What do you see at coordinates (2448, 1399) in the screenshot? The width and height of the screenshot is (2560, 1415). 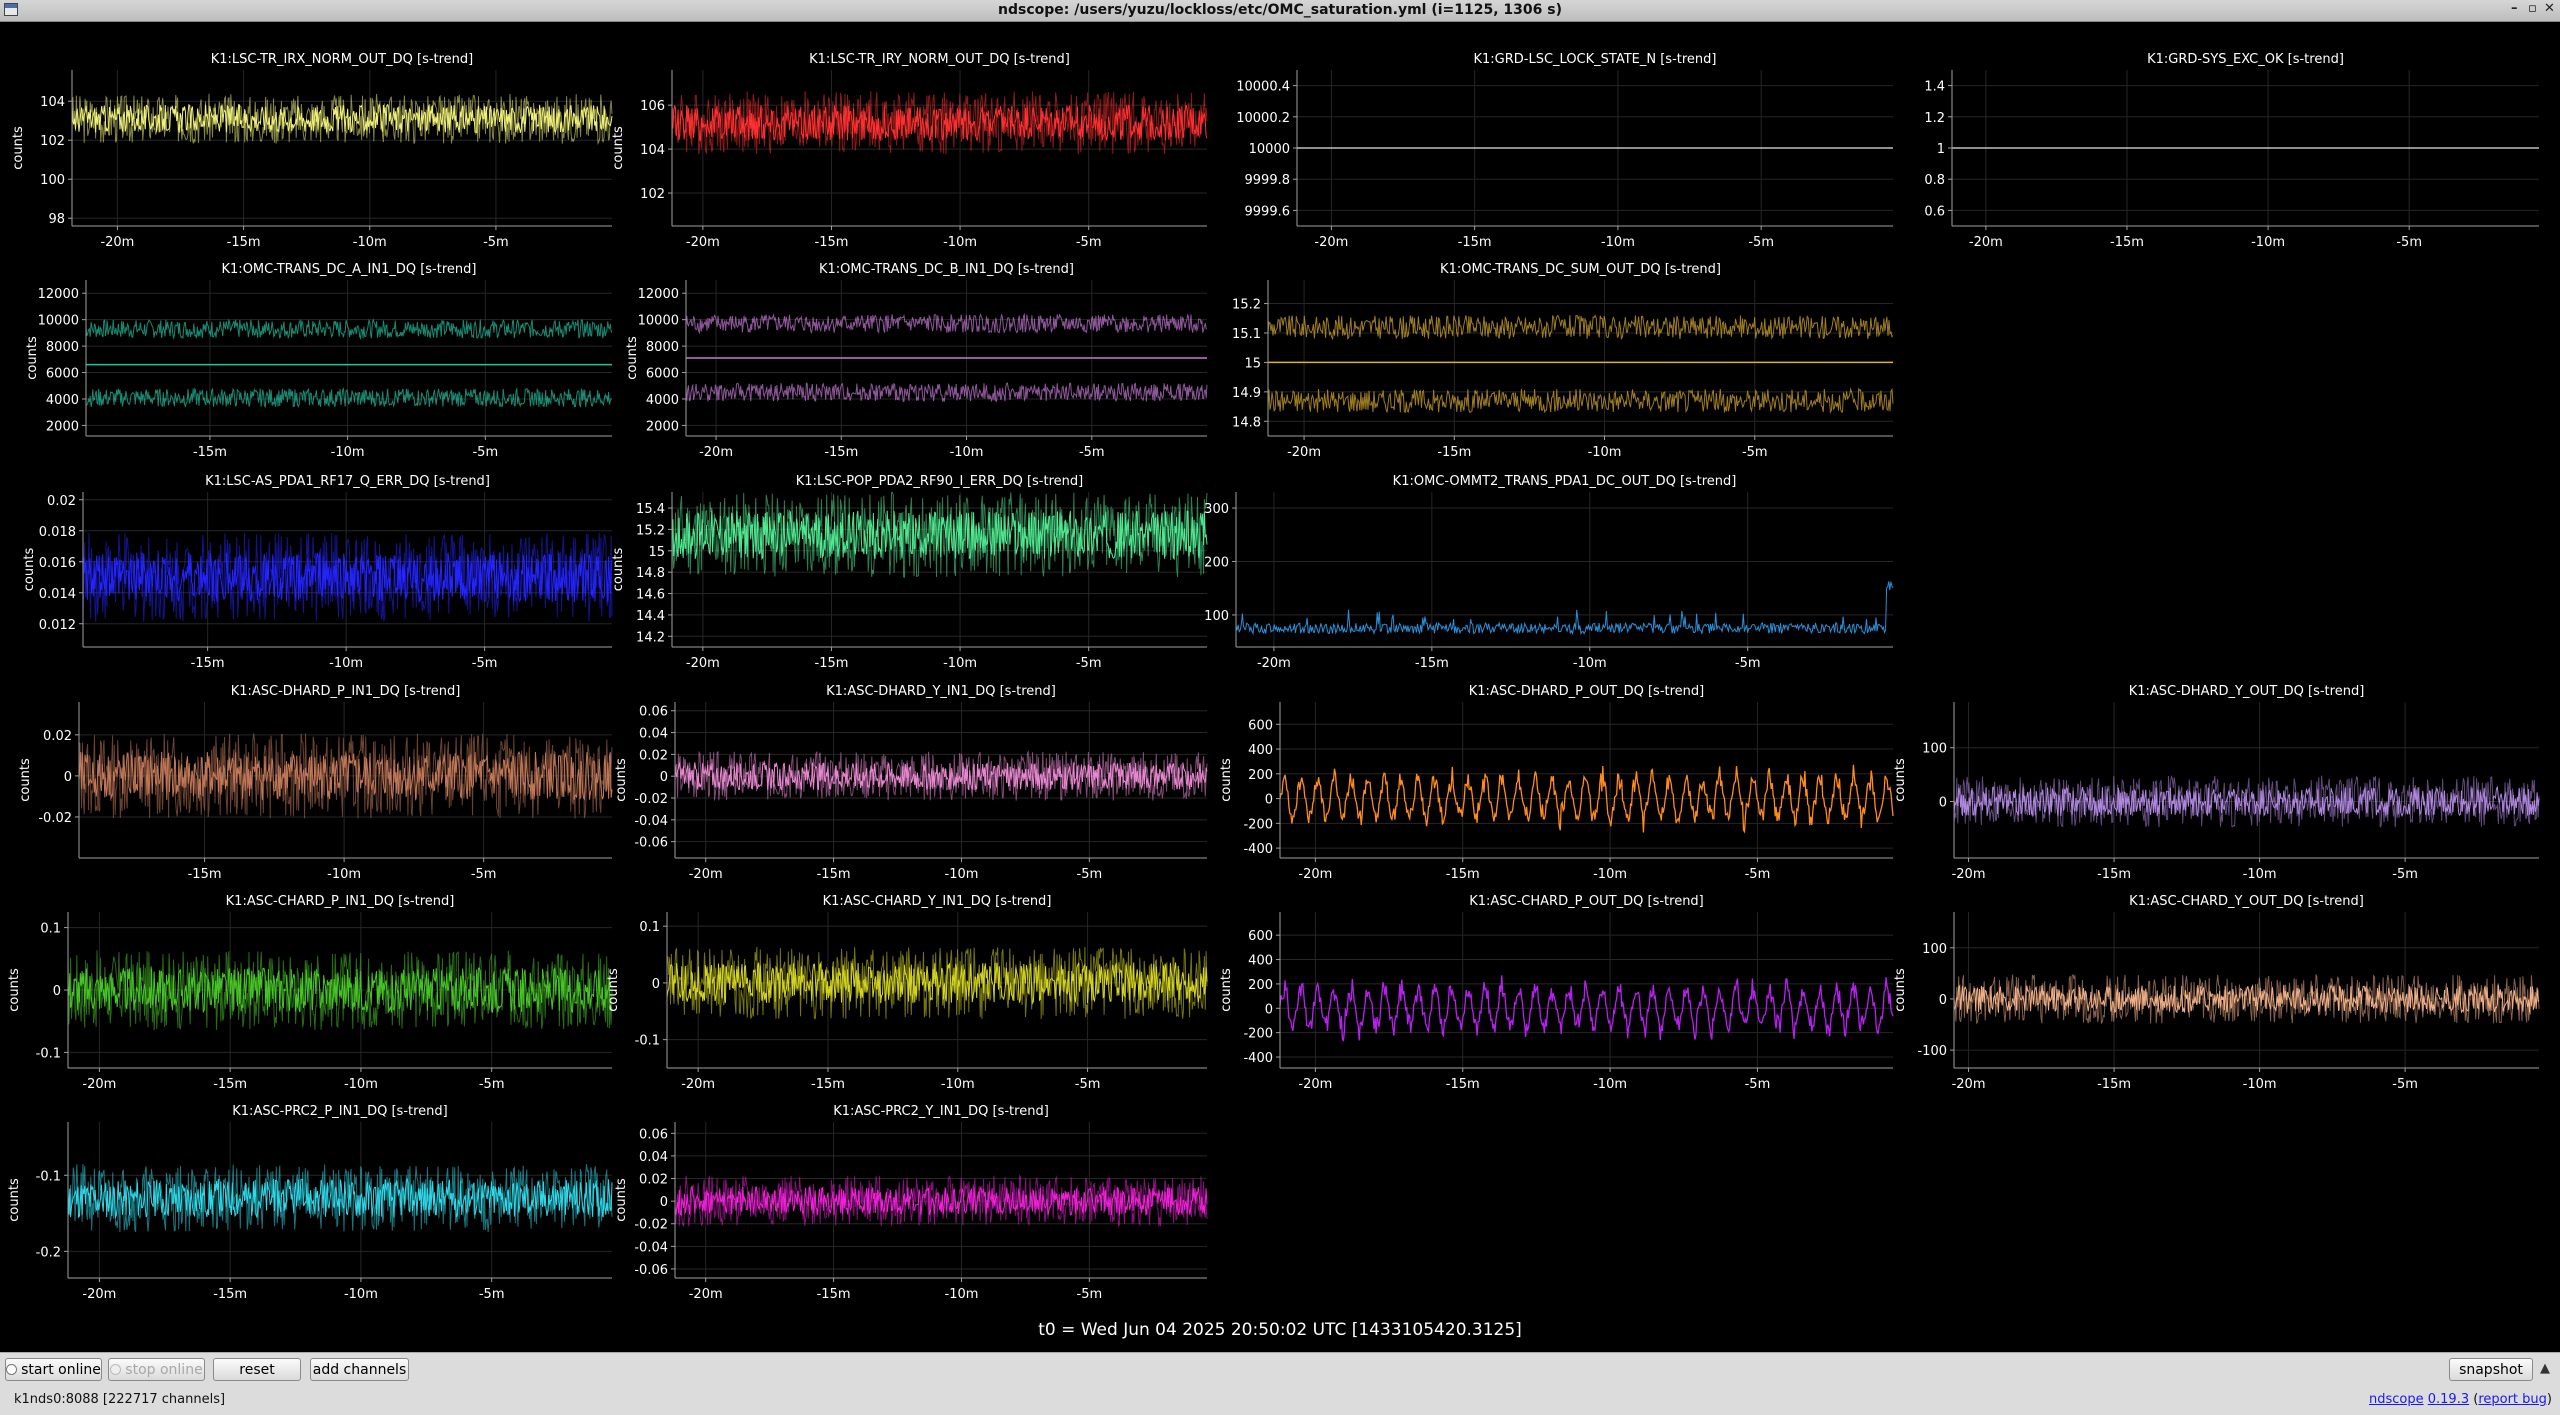 I see `version-link: 0.19.3` at bounding box center [2448, 1399].